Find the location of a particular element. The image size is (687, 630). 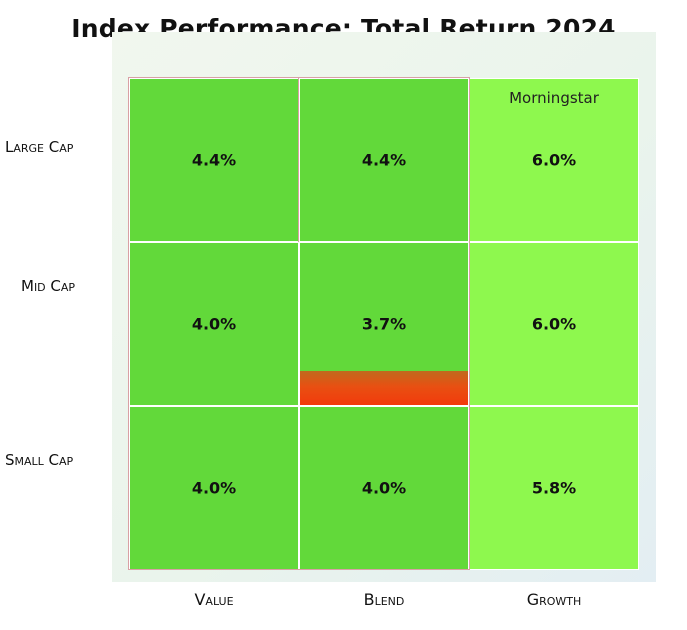

cell-large-value: 4.4% is located at coordinates (214, 160).